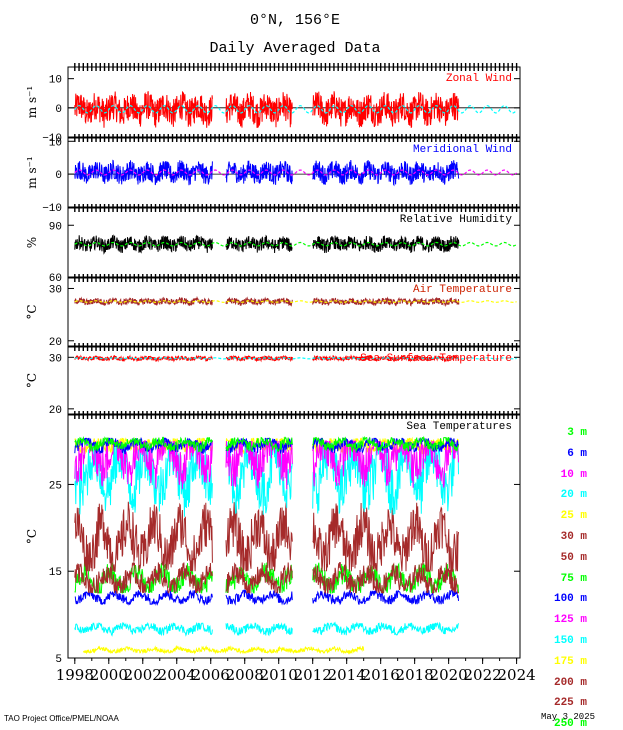 The height and width of the screenshot is (730, 623). What do you see at coordinates (211, 675) in the screenshot?
I see `x-tick-label: 2006` at bounding box center [211, 675].